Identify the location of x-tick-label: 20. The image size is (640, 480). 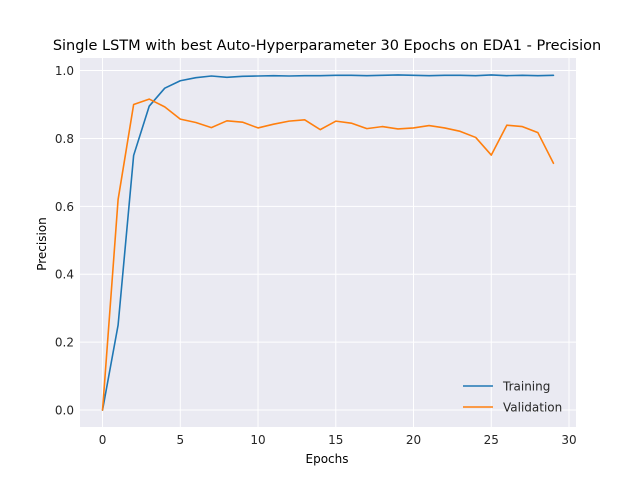
(413, 440).